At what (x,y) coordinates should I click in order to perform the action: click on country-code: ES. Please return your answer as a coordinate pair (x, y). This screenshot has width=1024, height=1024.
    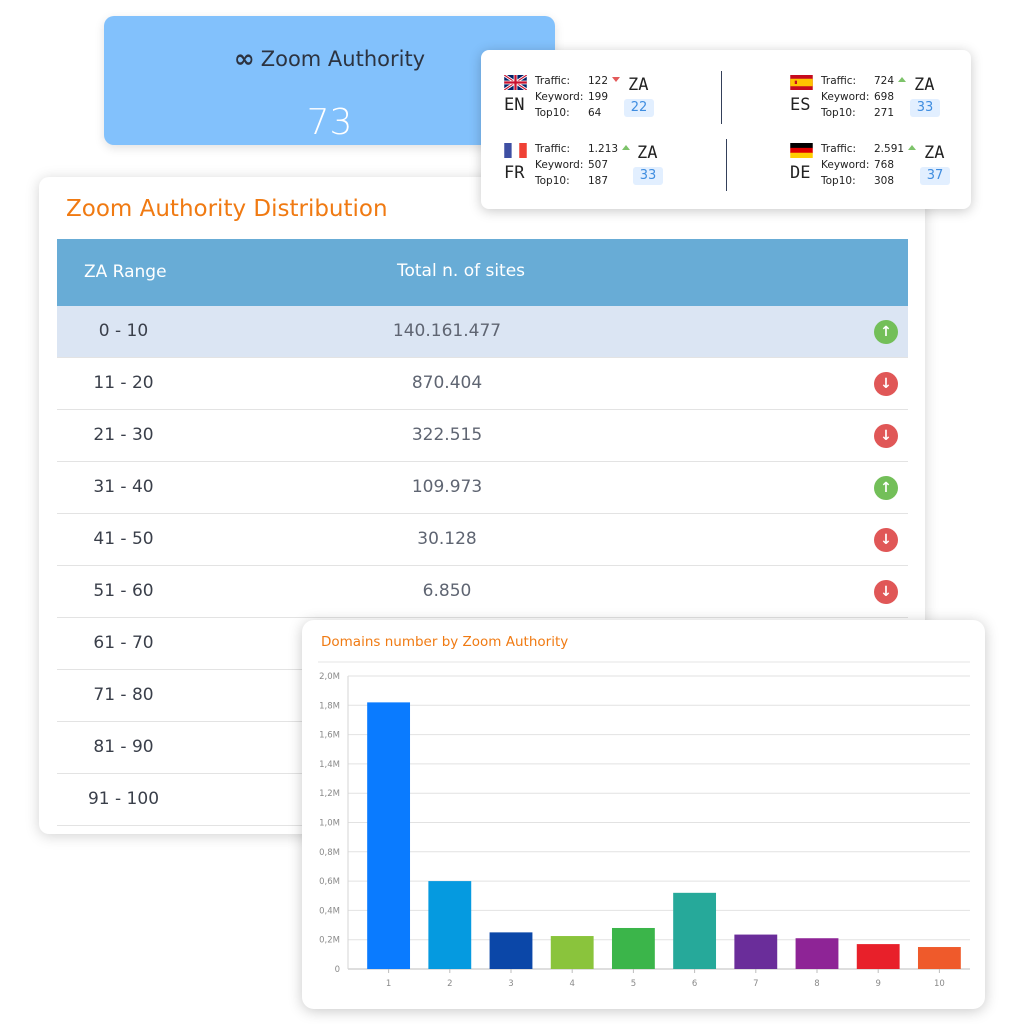
    Looking at the image, I should click on (800, 105).